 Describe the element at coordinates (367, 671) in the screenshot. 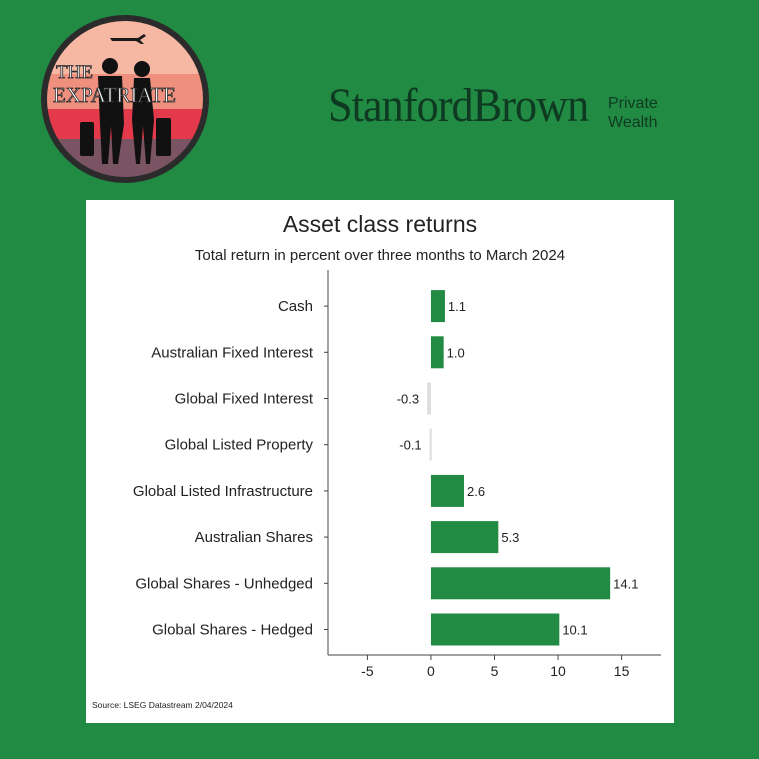

I see `x-tick-label: -5` at that location.